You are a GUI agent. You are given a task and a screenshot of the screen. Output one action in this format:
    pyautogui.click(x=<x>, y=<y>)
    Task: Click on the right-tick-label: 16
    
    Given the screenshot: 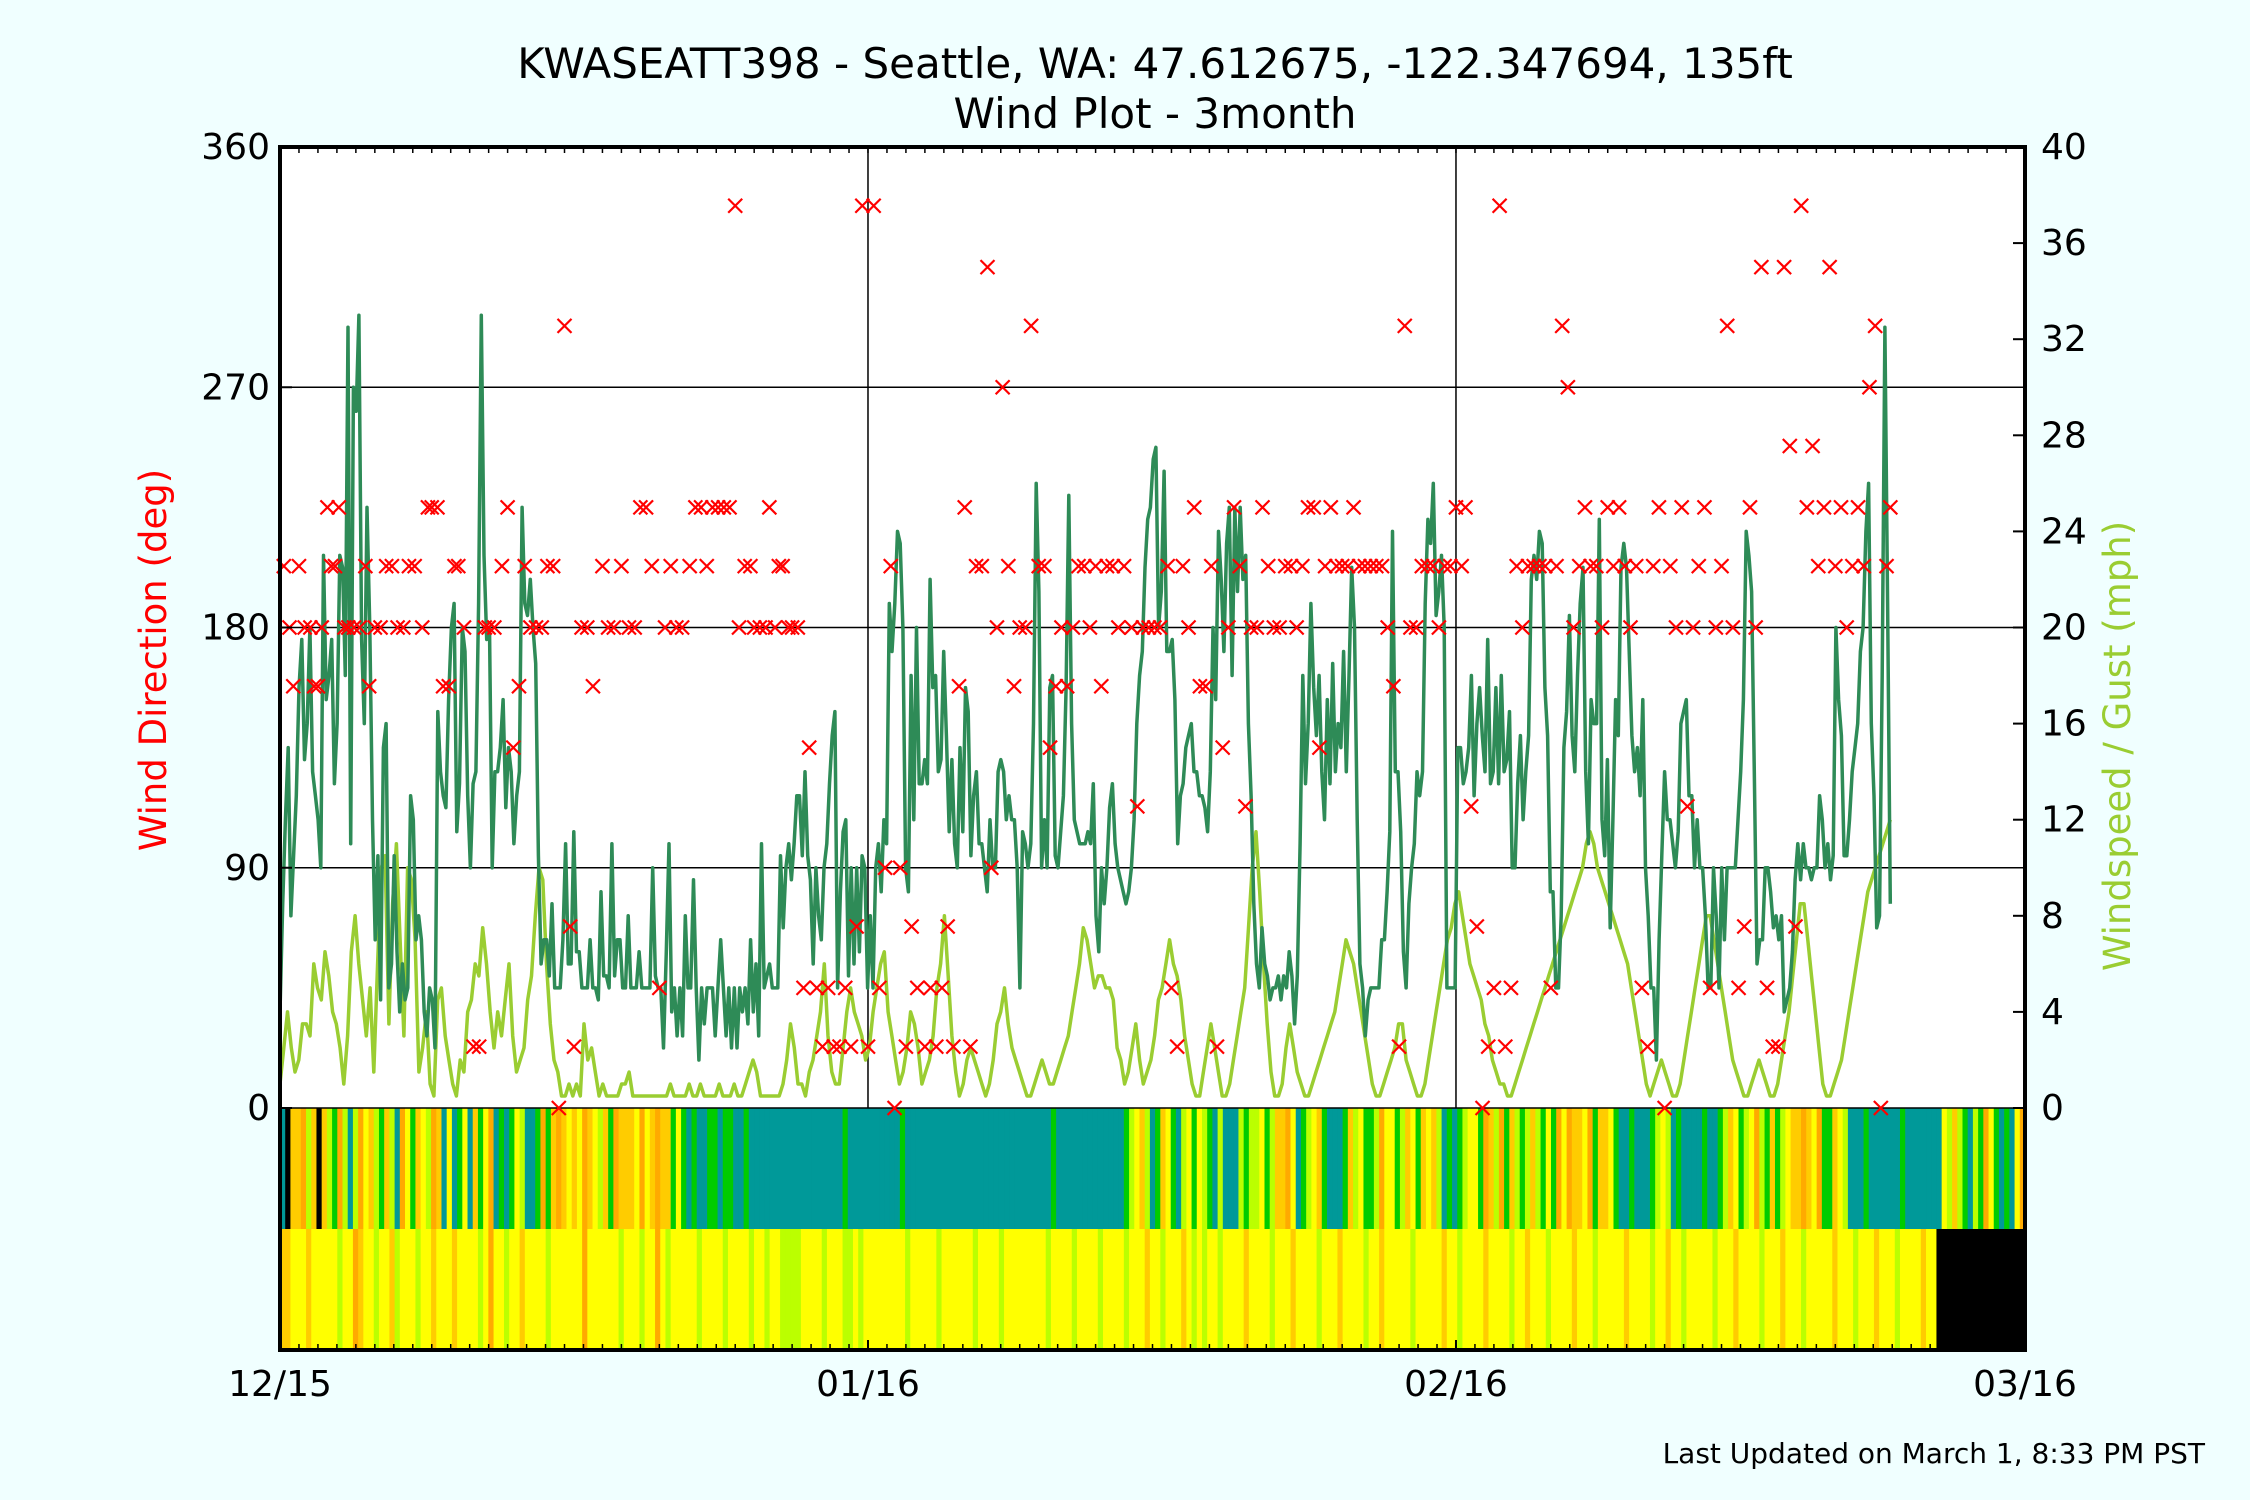 What is the action you would take?
    pyautogui.click(x=2064, y=724)
    